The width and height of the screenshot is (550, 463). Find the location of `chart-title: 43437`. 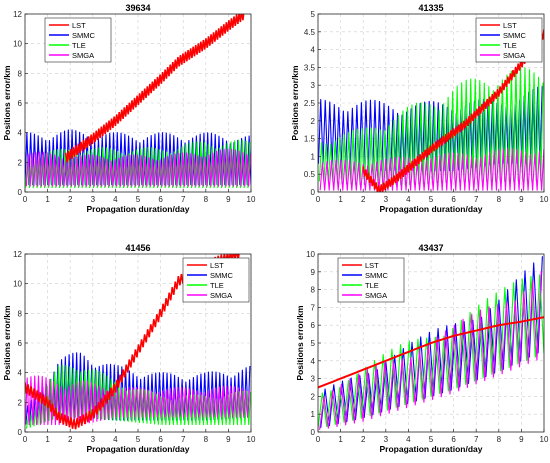

chart-title: 43437 is located at coordinates (430, 248).